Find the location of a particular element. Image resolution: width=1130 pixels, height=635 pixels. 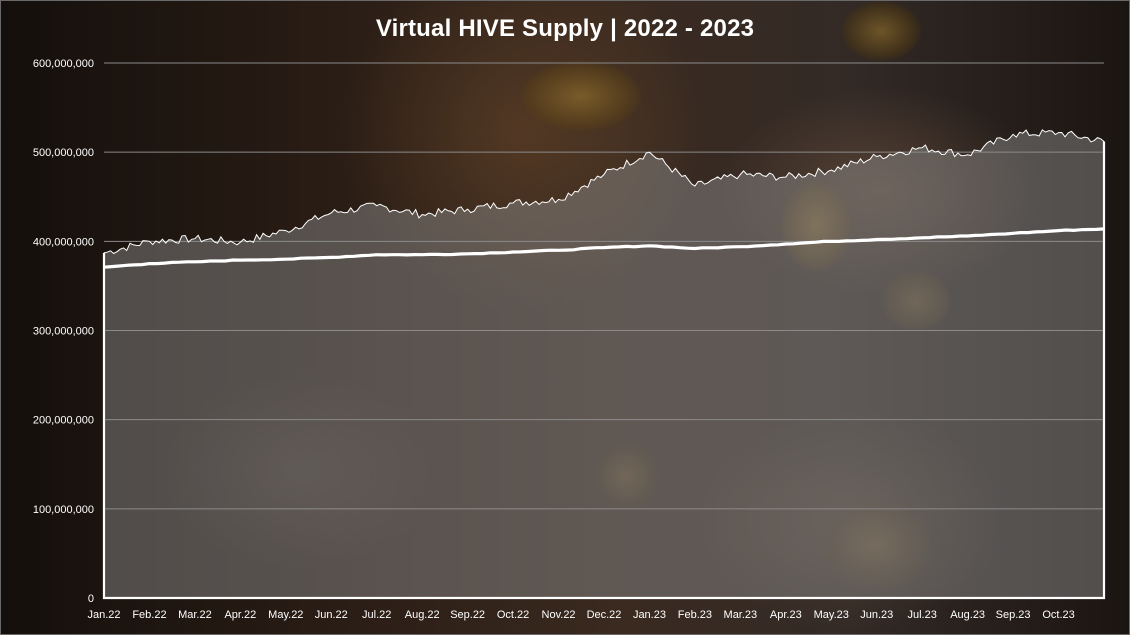

x-tick-label: Jun.22 is located at coordinates (331, 615).